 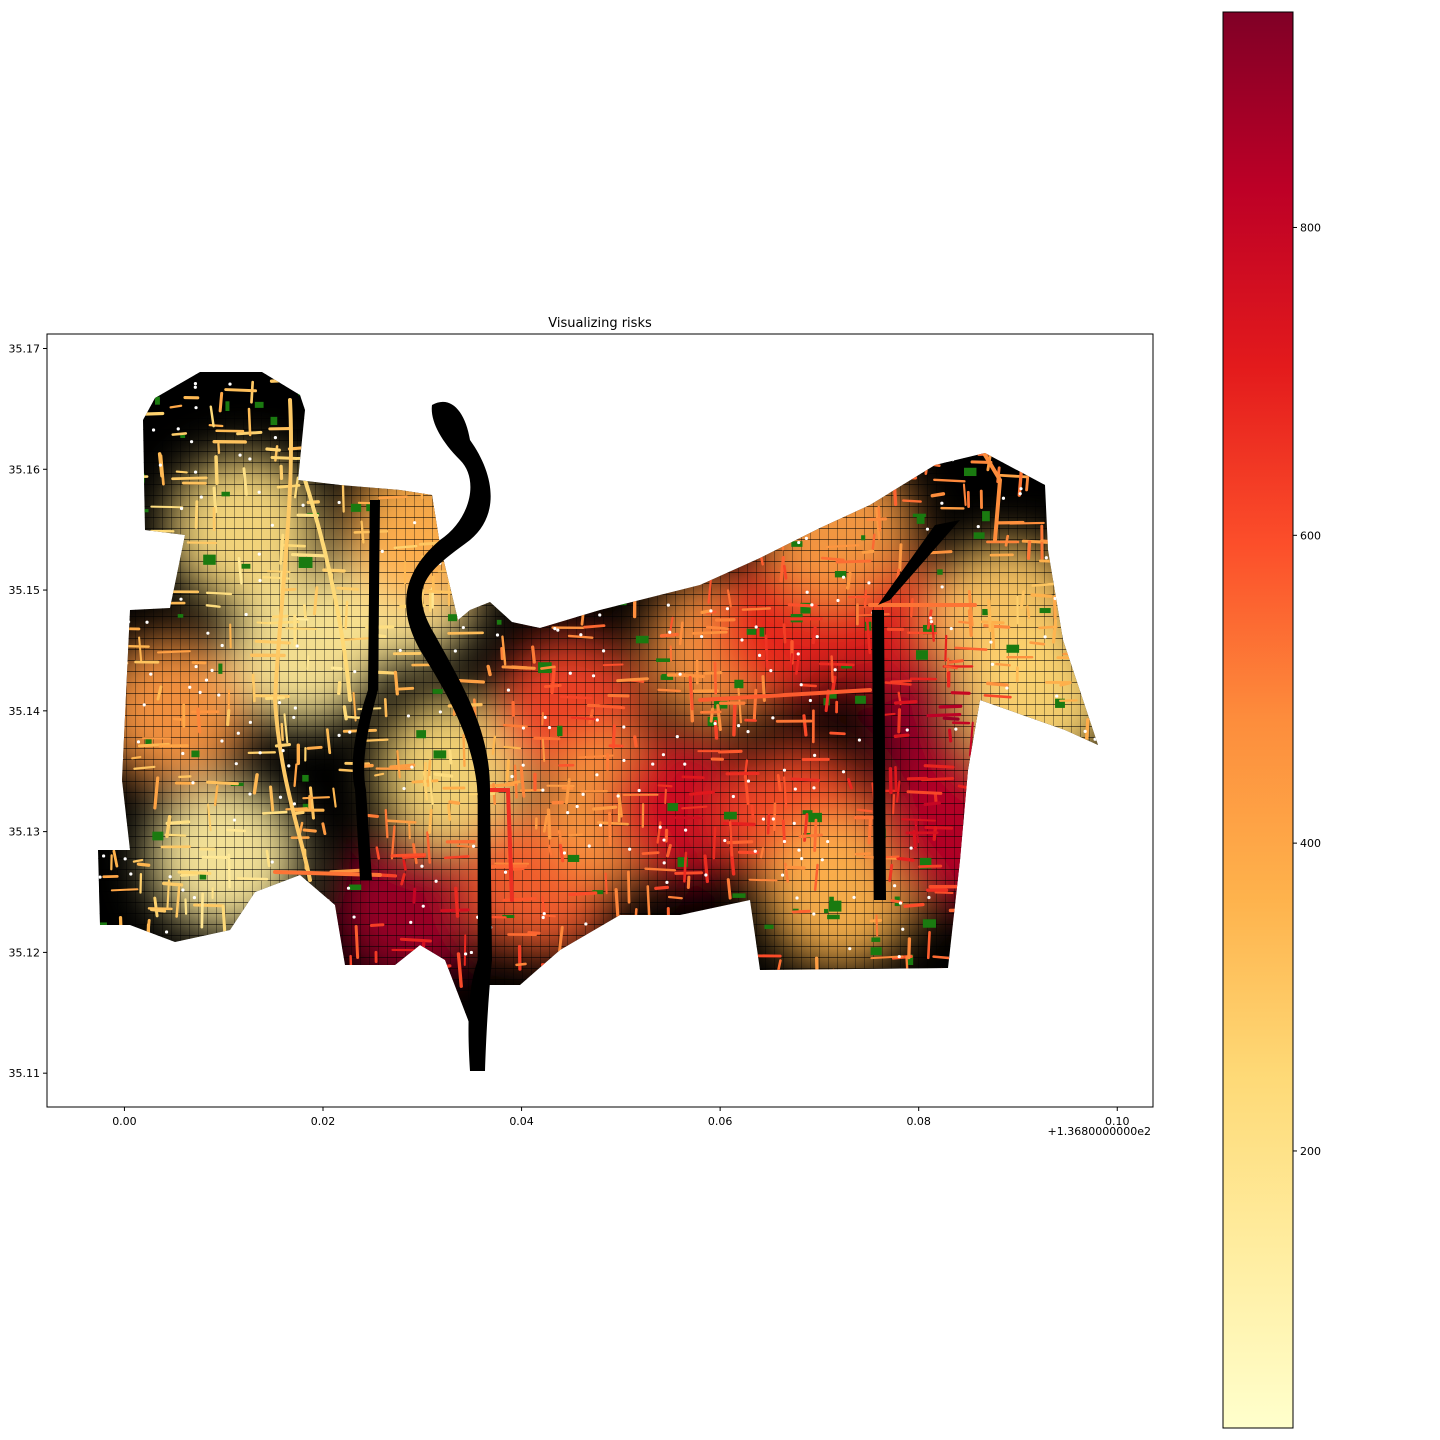 What do you see at coordinates (323, 1121) in the screenshot?
I see `x-tick-label: 0.02` at bounding box center [323, 1121].